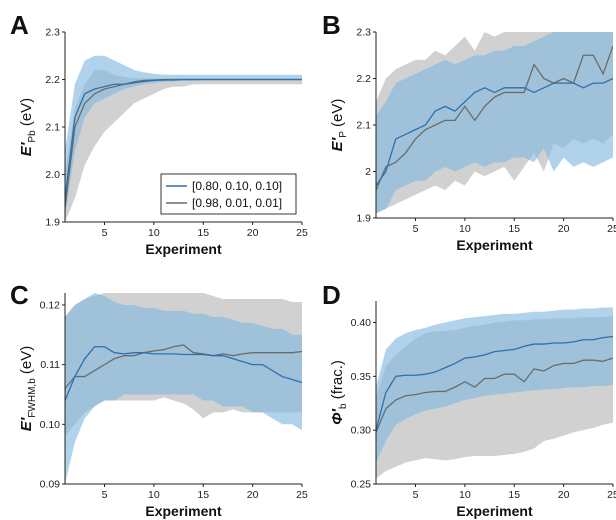 The width and height of the screenshot is (616, 520). What do you see at coordinates (237, 203) in the screenshot?
I see `legend-entry-b: [0.98, 0.01, 0.01]` at bounding box center [237, 203].